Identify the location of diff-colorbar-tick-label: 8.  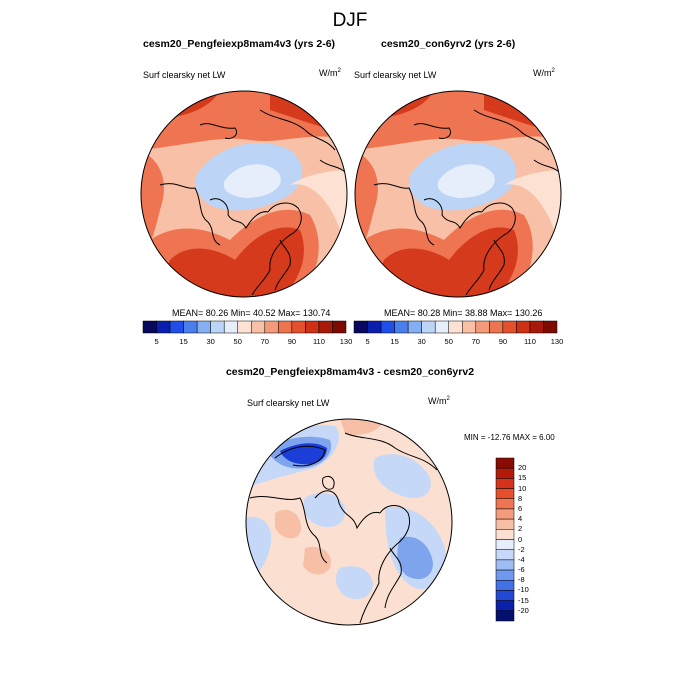
(520, 498).